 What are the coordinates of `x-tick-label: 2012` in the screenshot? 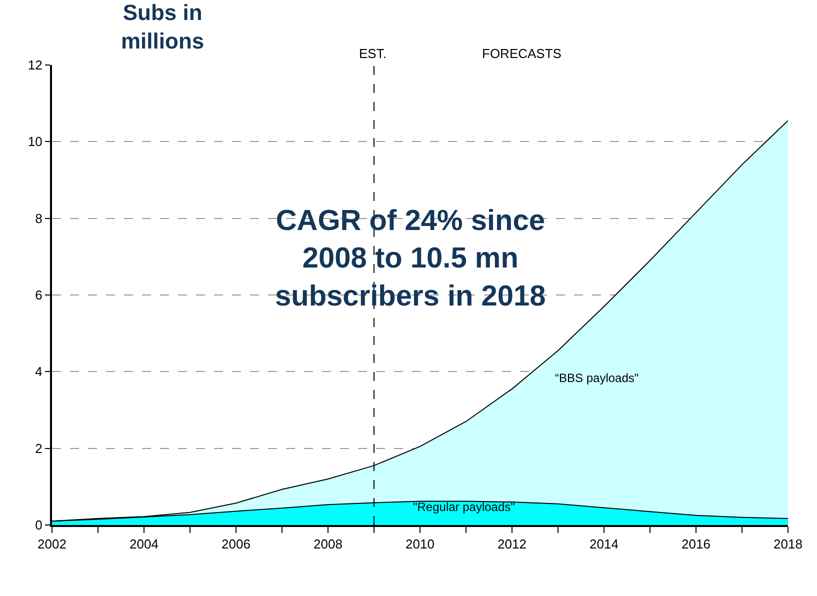 It's located at (512, 544).